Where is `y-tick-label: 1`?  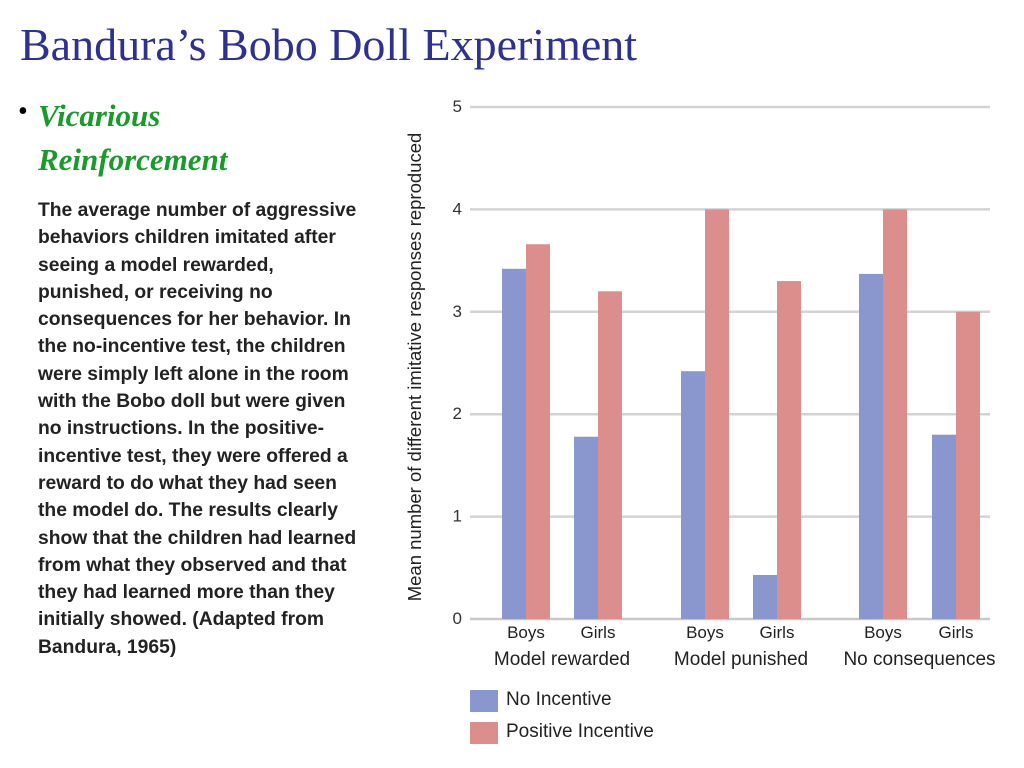
y-tick-label: 1 is located at coordinates (457, 516).